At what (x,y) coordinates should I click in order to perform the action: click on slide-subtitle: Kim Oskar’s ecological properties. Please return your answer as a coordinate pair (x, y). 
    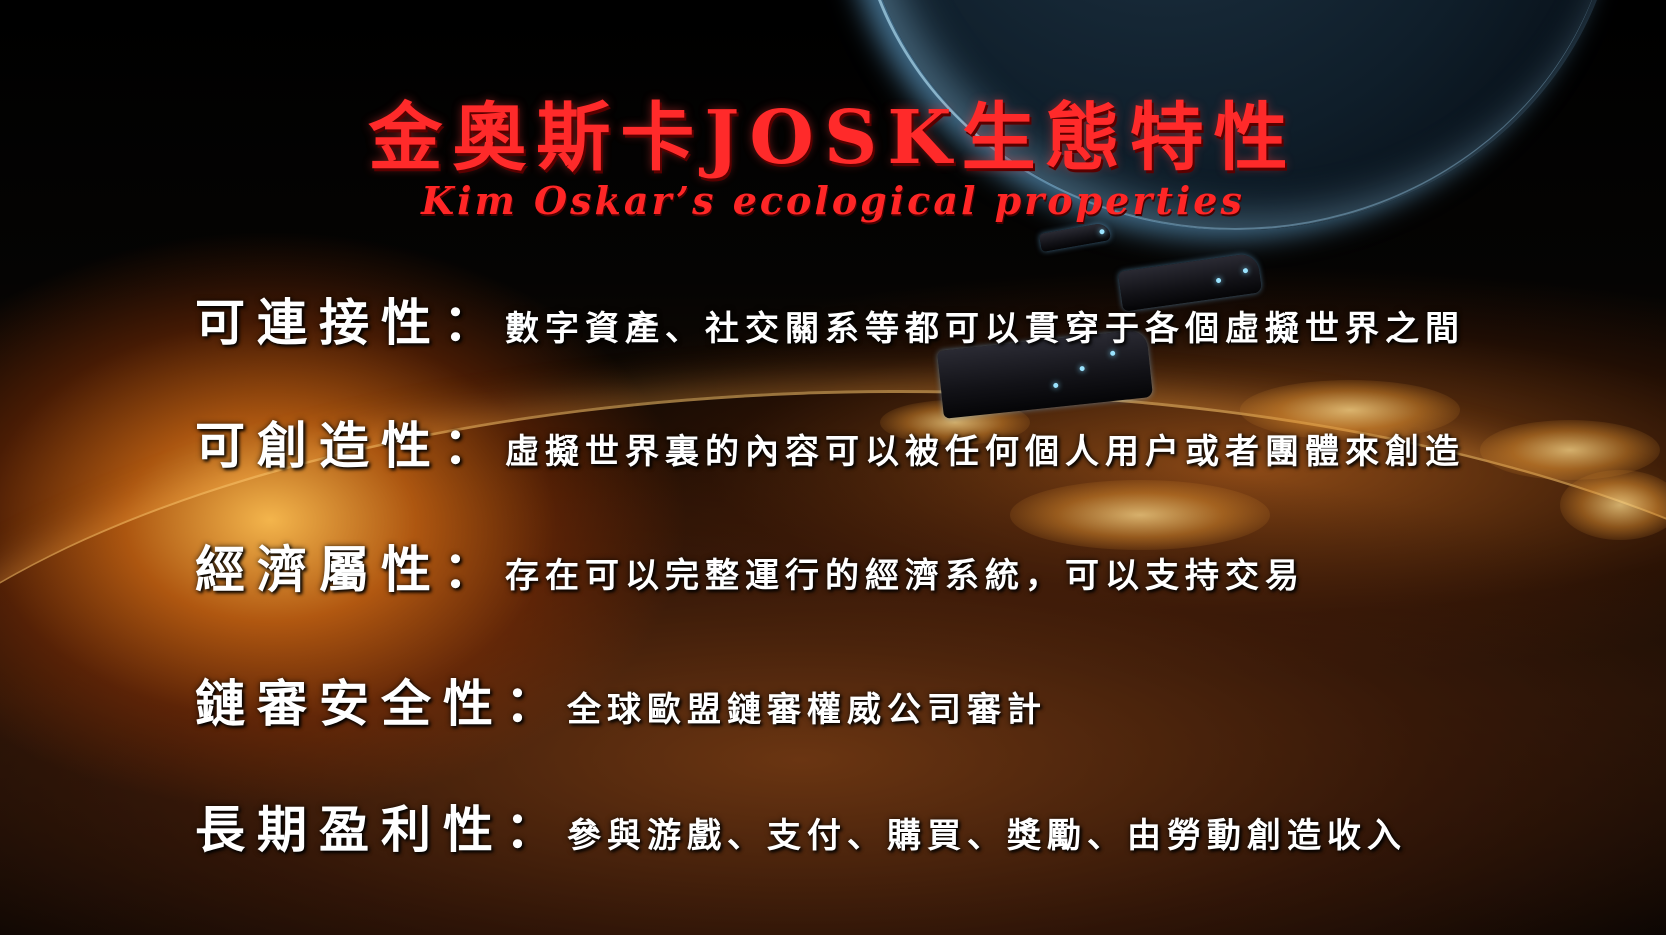
    Looking at the image, I should click on (833, 200).